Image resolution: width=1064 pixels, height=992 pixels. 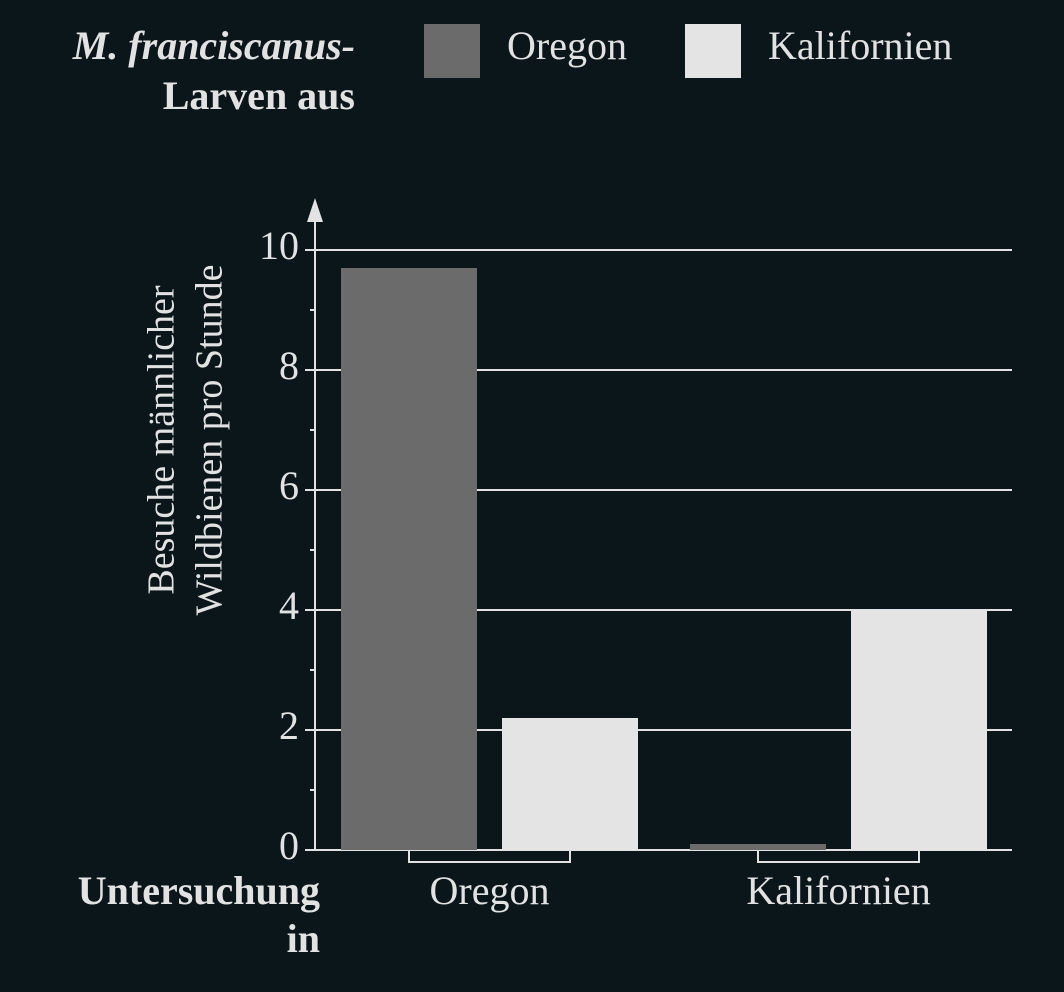 I want to click on legend-label: Kalifornien, so click(x=860, y=45).